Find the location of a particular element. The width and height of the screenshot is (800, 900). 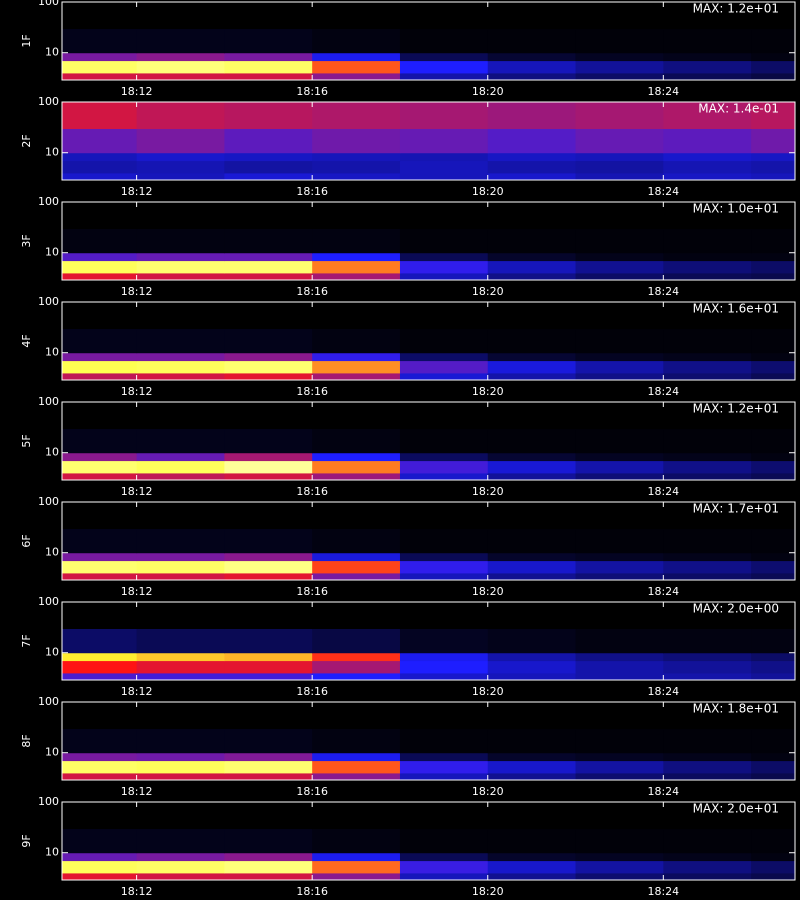

max-annotation: MAX: 1.8e+01 is located at coordinates (736, 709).